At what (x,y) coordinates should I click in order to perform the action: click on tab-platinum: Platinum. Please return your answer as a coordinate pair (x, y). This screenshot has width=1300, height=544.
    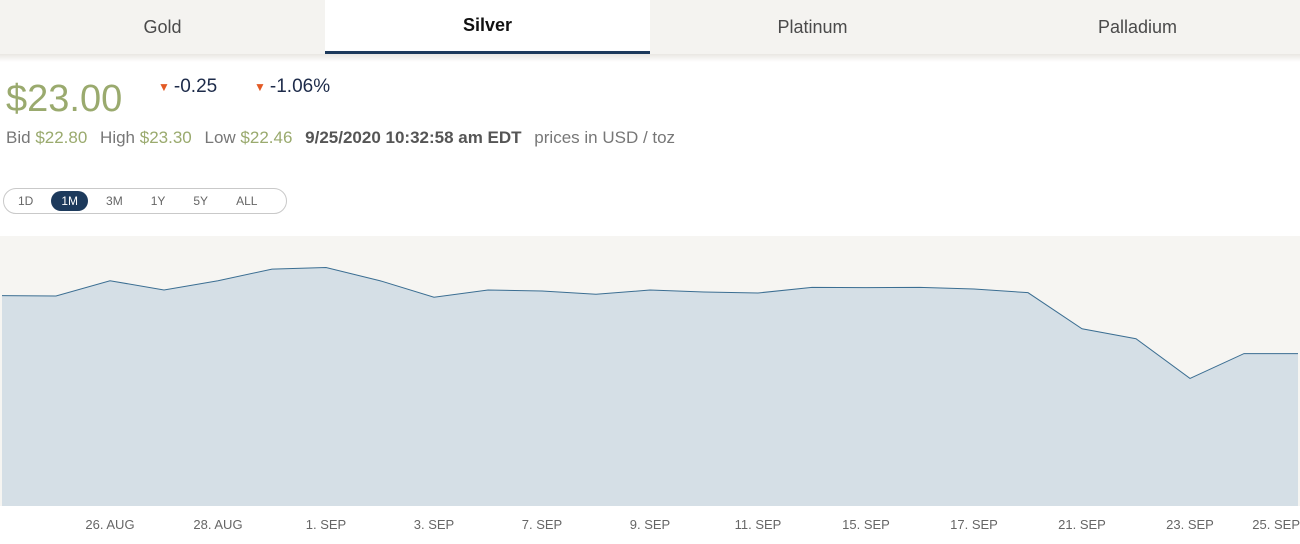
    Looking at the image, I should click on (812, 27).